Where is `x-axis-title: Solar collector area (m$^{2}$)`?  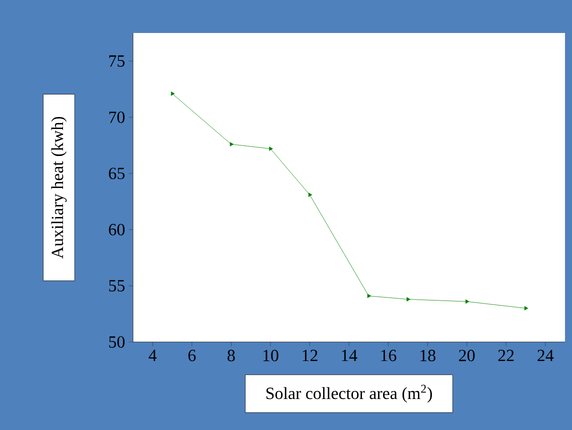
x-axis-title: Solar collector area (m$^{2}$) is located at coordinates (349, 393).